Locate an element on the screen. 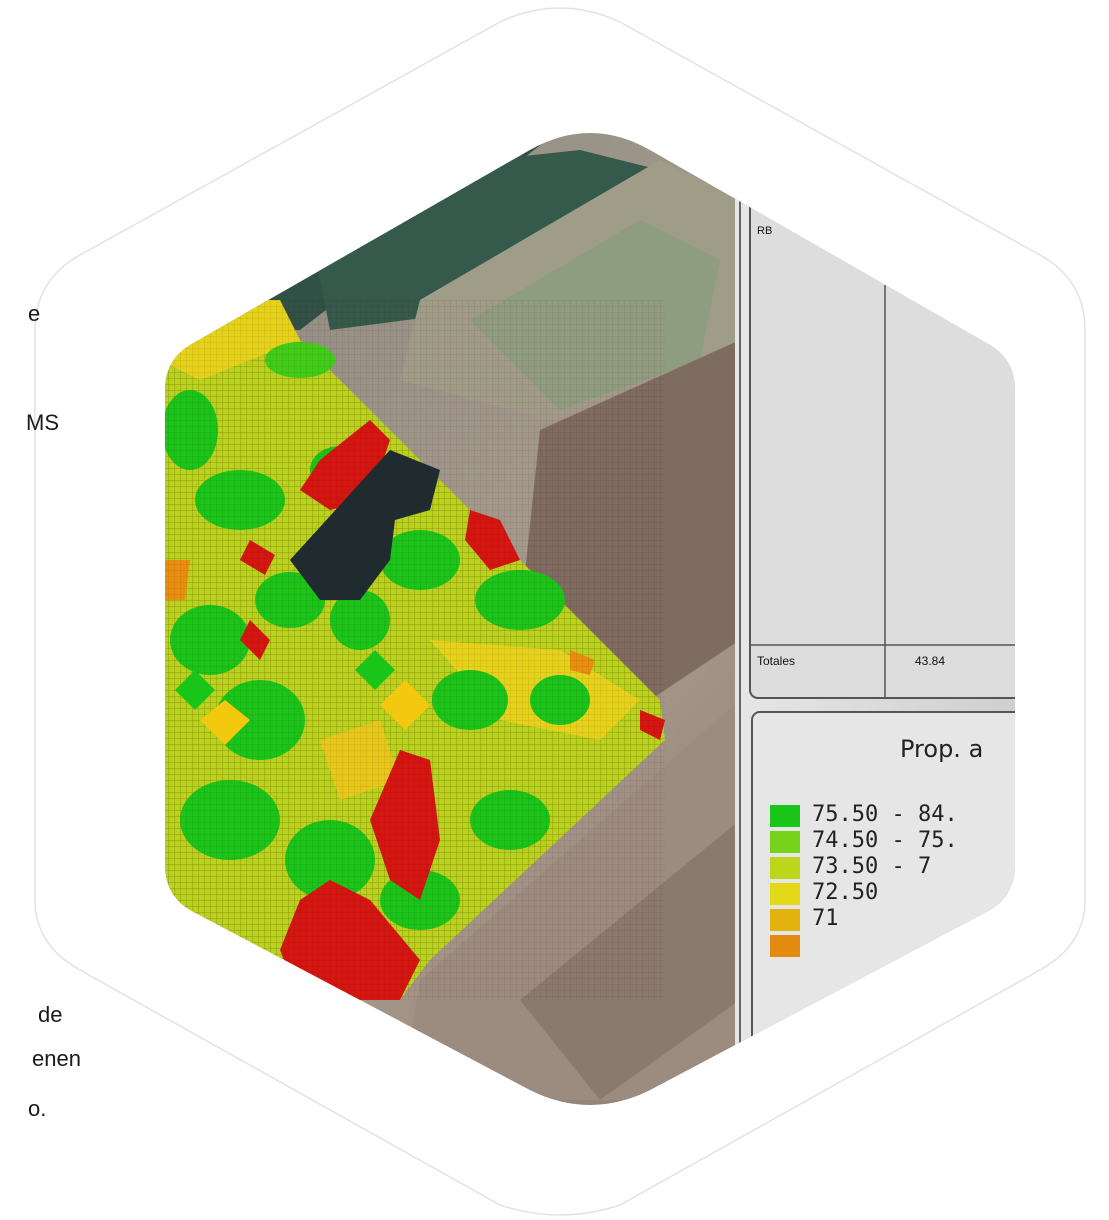 The width and height of the screenshot is (1109, 1220). side-text-line2: MS is located at coordinates (42, 422).